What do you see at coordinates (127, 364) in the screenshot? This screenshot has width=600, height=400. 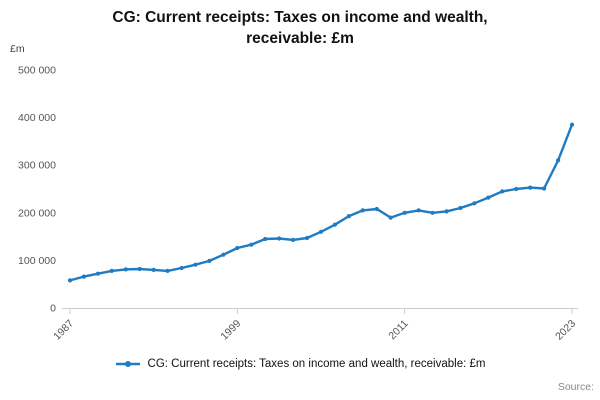 I see `legend-line-marker-icon` at bounding box center [127, 364].